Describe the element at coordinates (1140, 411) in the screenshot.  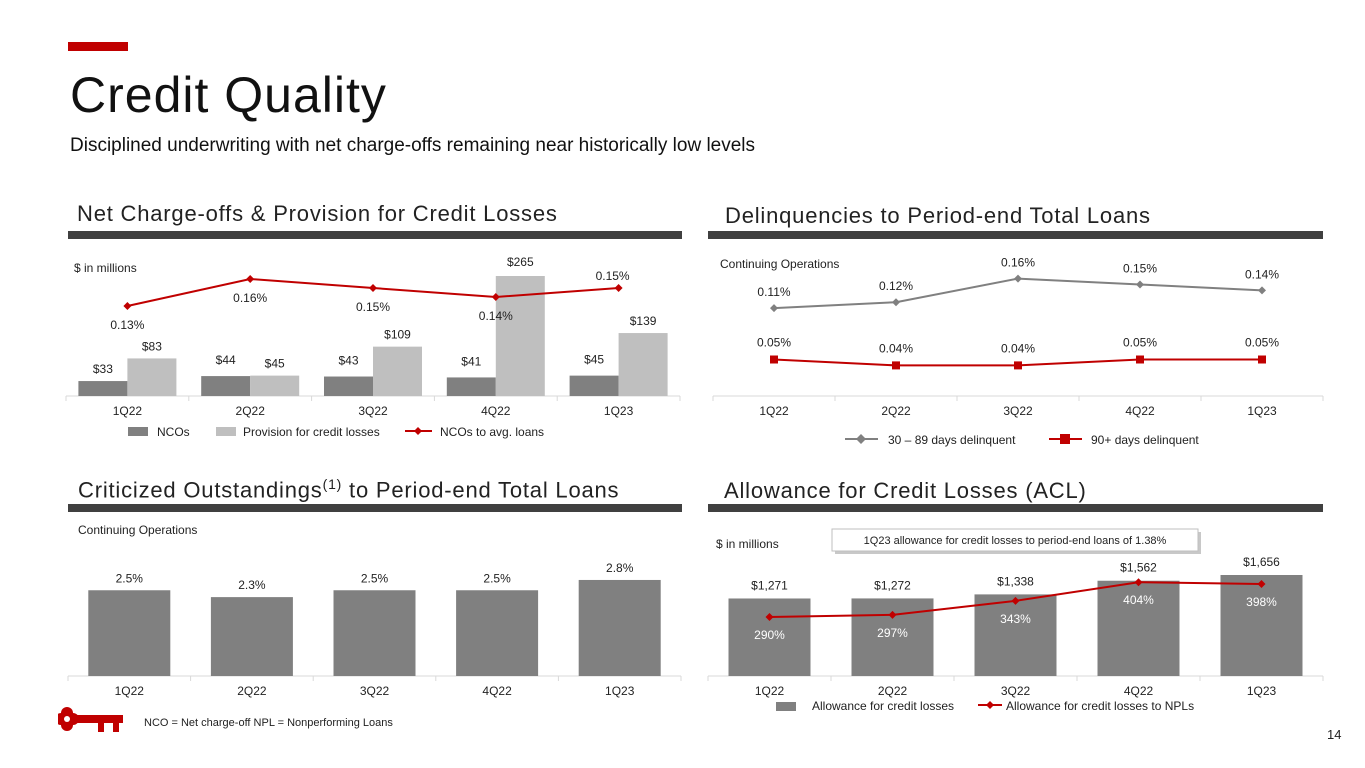
I see `delinquency-tick-label: 4Q22` at that location.